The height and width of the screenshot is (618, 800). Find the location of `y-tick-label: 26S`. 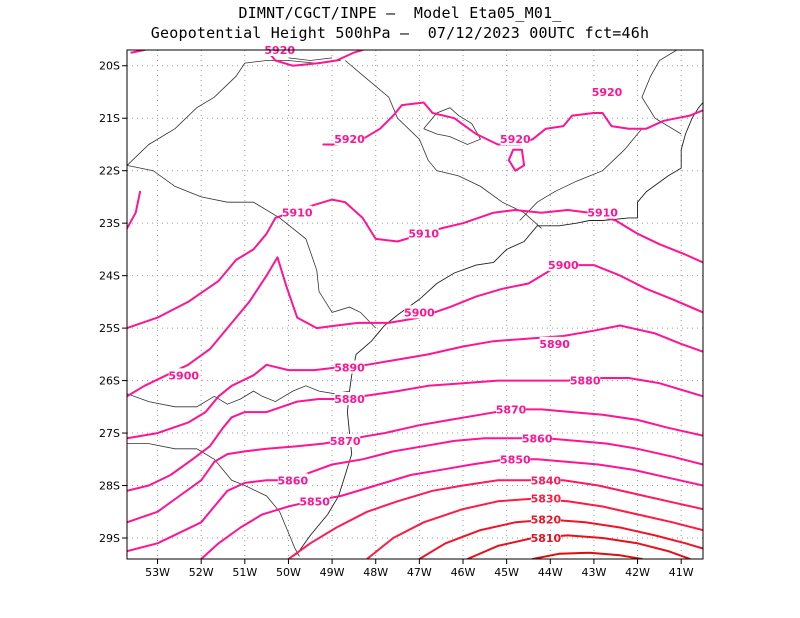

y-tick-label: 26S is located at coordinates (109, 381).